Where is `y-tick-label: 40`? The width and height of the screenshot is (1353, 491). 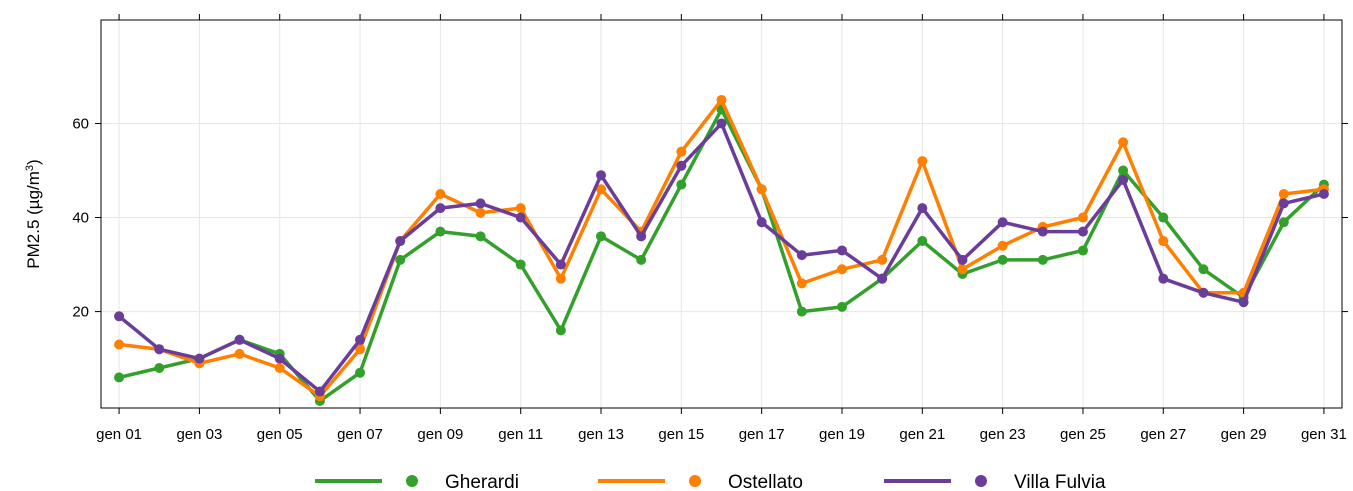
y-tick-label: 40 is located at coordinates (80, 218).